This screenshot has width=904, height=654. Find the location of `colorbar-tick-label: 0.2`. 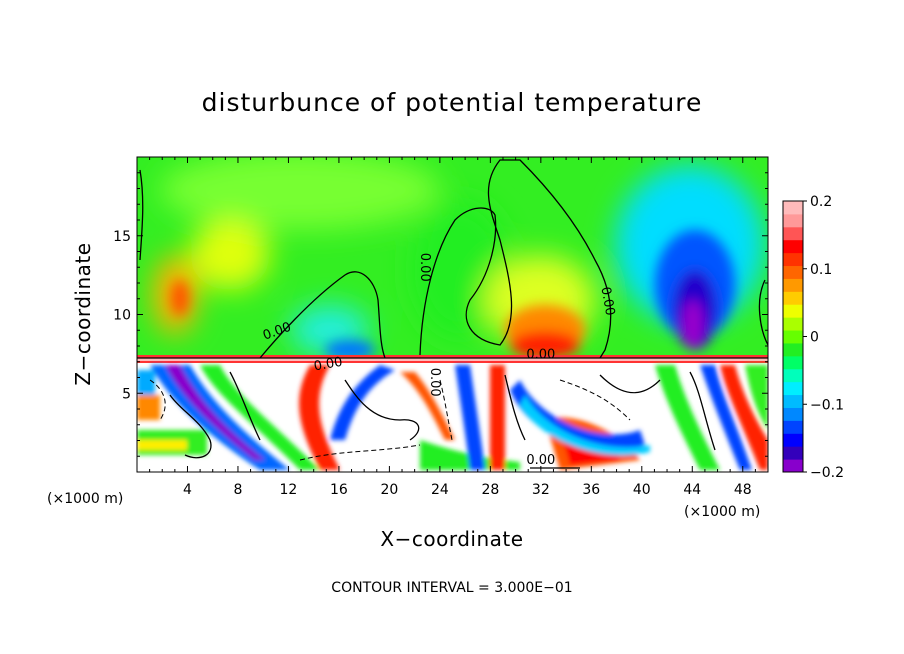

colorbar-tick-label: 0.2 is located at coordinates (821, 202).